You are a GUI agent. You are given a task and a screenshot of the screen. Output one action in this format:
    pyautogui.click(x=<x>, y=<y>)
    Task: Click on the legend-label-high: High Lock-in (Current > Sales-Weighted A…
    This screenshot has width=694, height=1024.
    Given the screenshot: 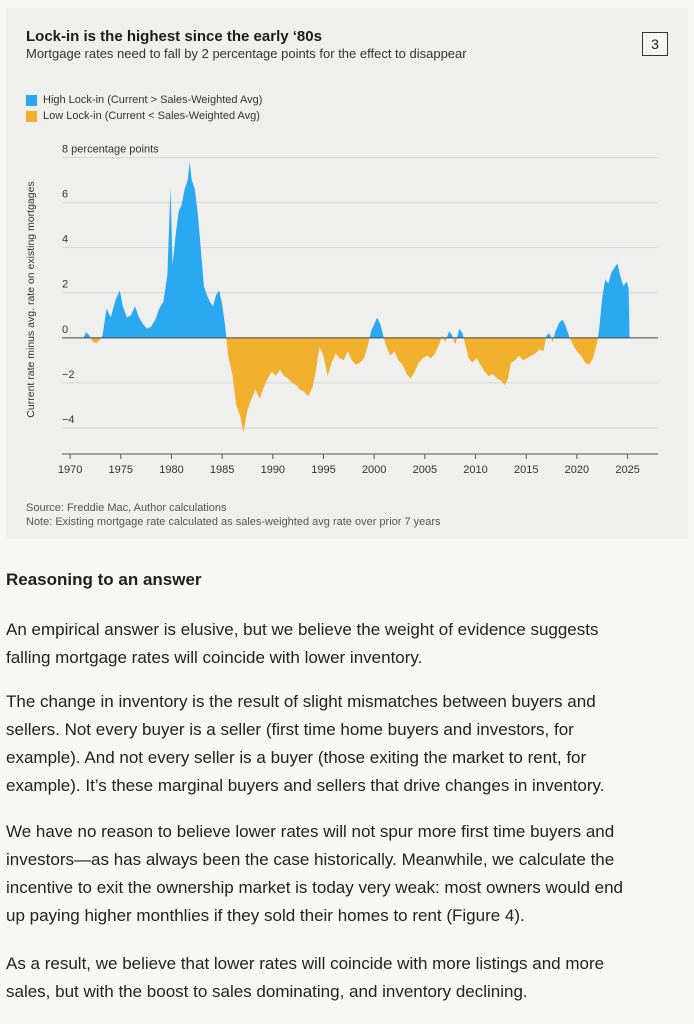 What is the action you would take?
    pyautogui.click(x=153, y=100)
    